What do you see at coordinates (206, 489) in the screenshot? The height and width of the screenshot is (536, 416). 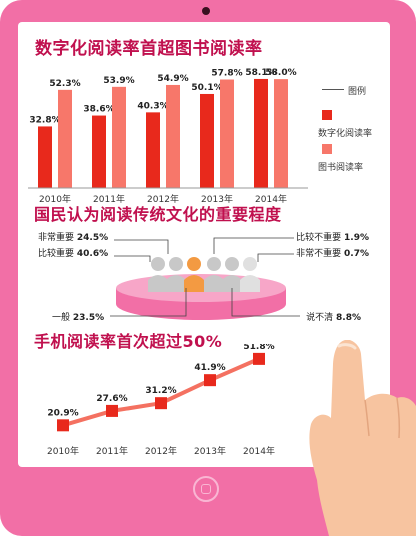 I see `home-button-icon` at bounding box center [206, 489].